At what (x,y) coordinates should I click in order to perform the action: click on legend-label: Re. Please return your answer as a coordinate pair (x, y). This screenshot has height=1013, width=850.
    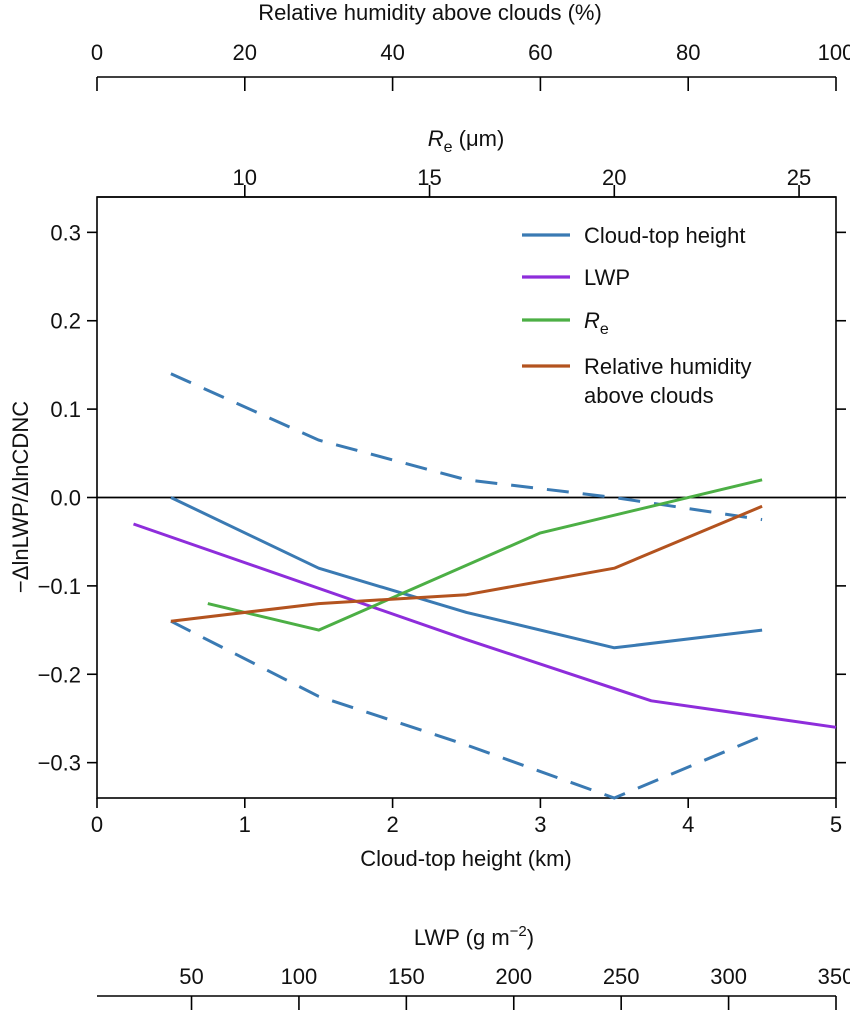
    Looking at the image, I should click on (596, 323).